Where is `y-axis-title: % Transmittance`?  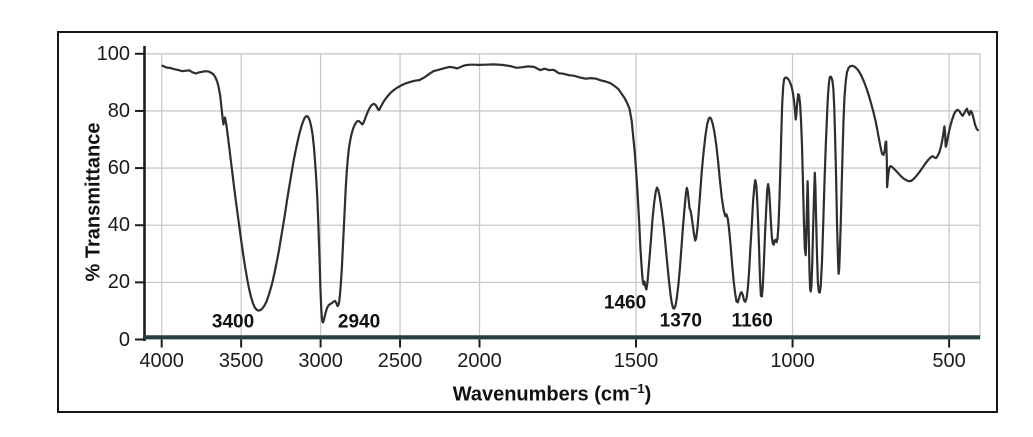
y-axis-title: % Transmittance is located at coordinates (93, 202).